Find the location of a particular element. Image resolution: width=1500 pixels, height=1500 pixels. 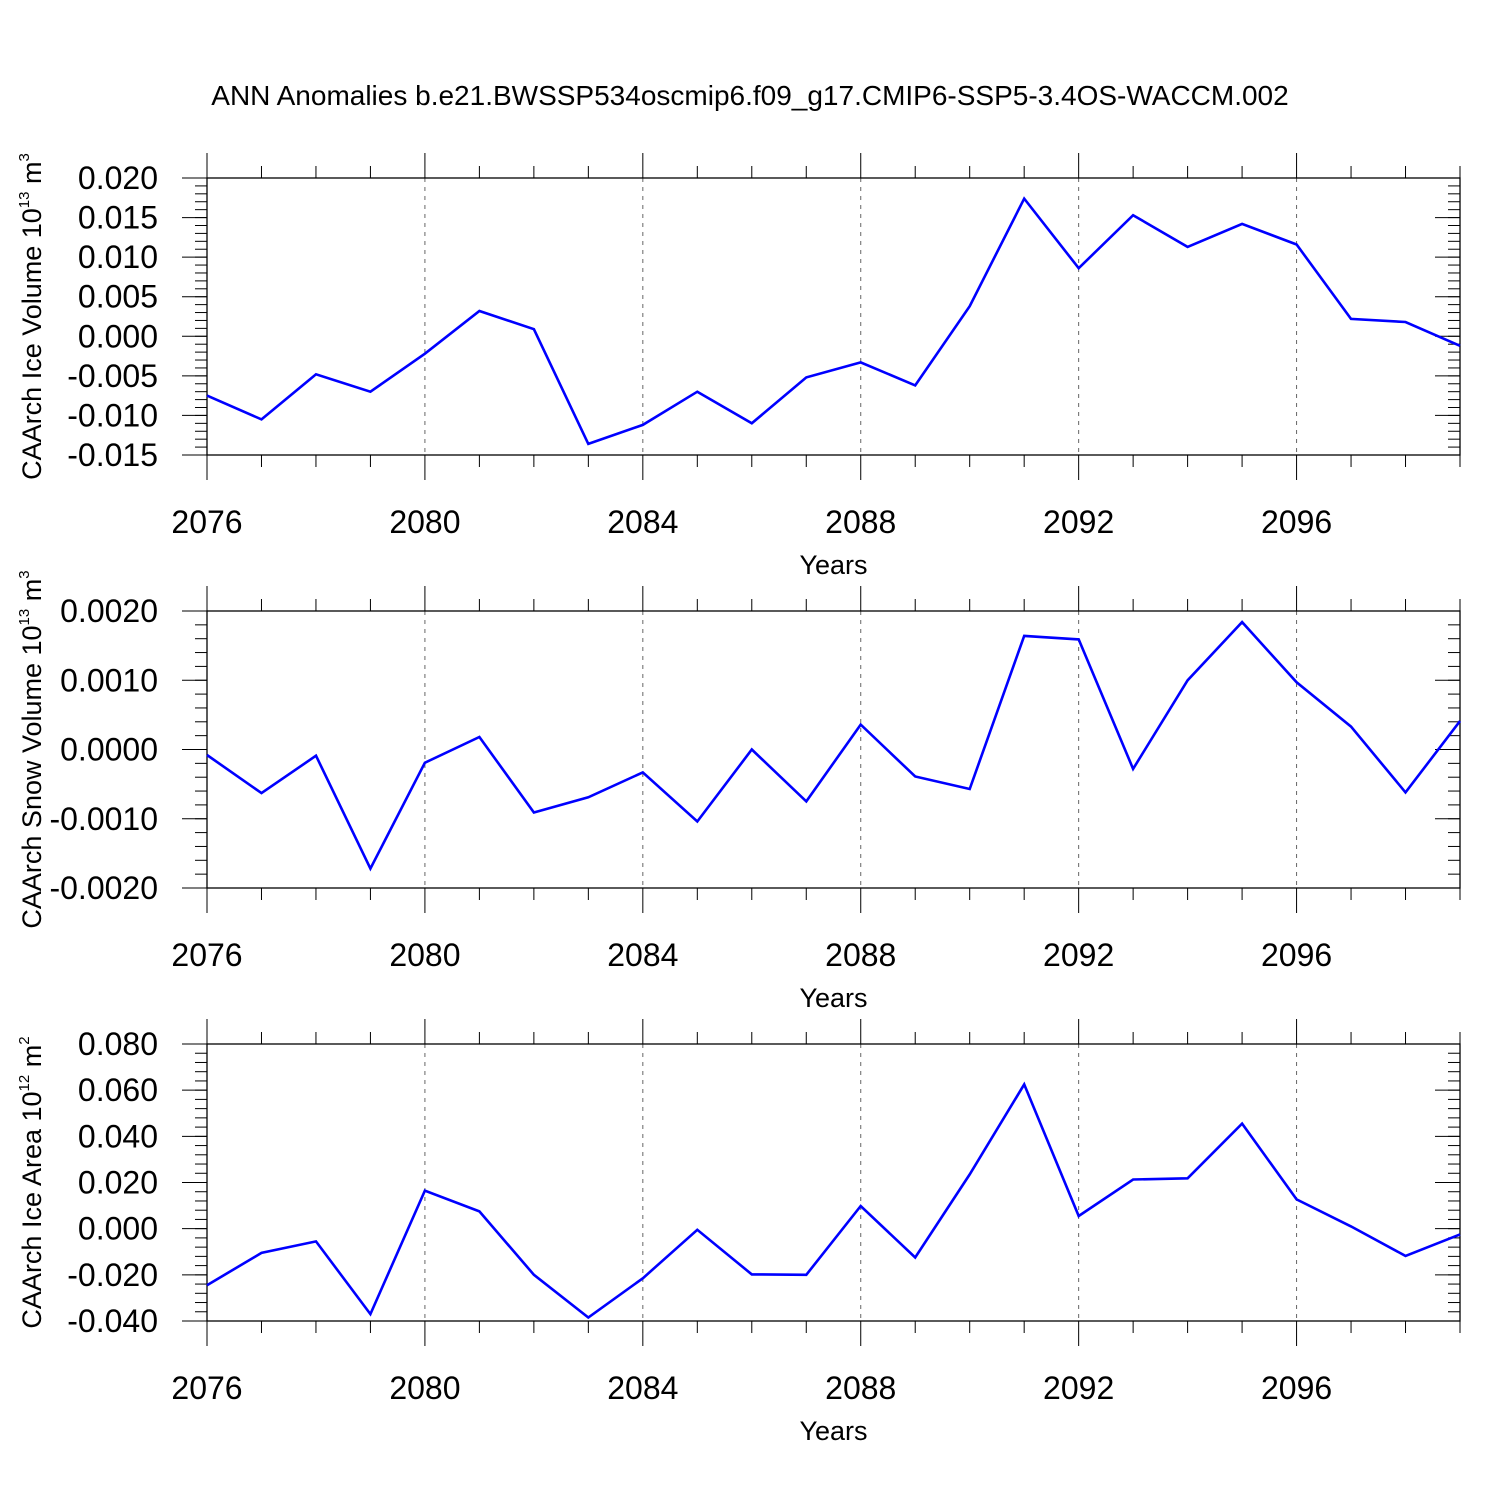

y-tick-label: -0.0020 is located at coordinates (103, 888).